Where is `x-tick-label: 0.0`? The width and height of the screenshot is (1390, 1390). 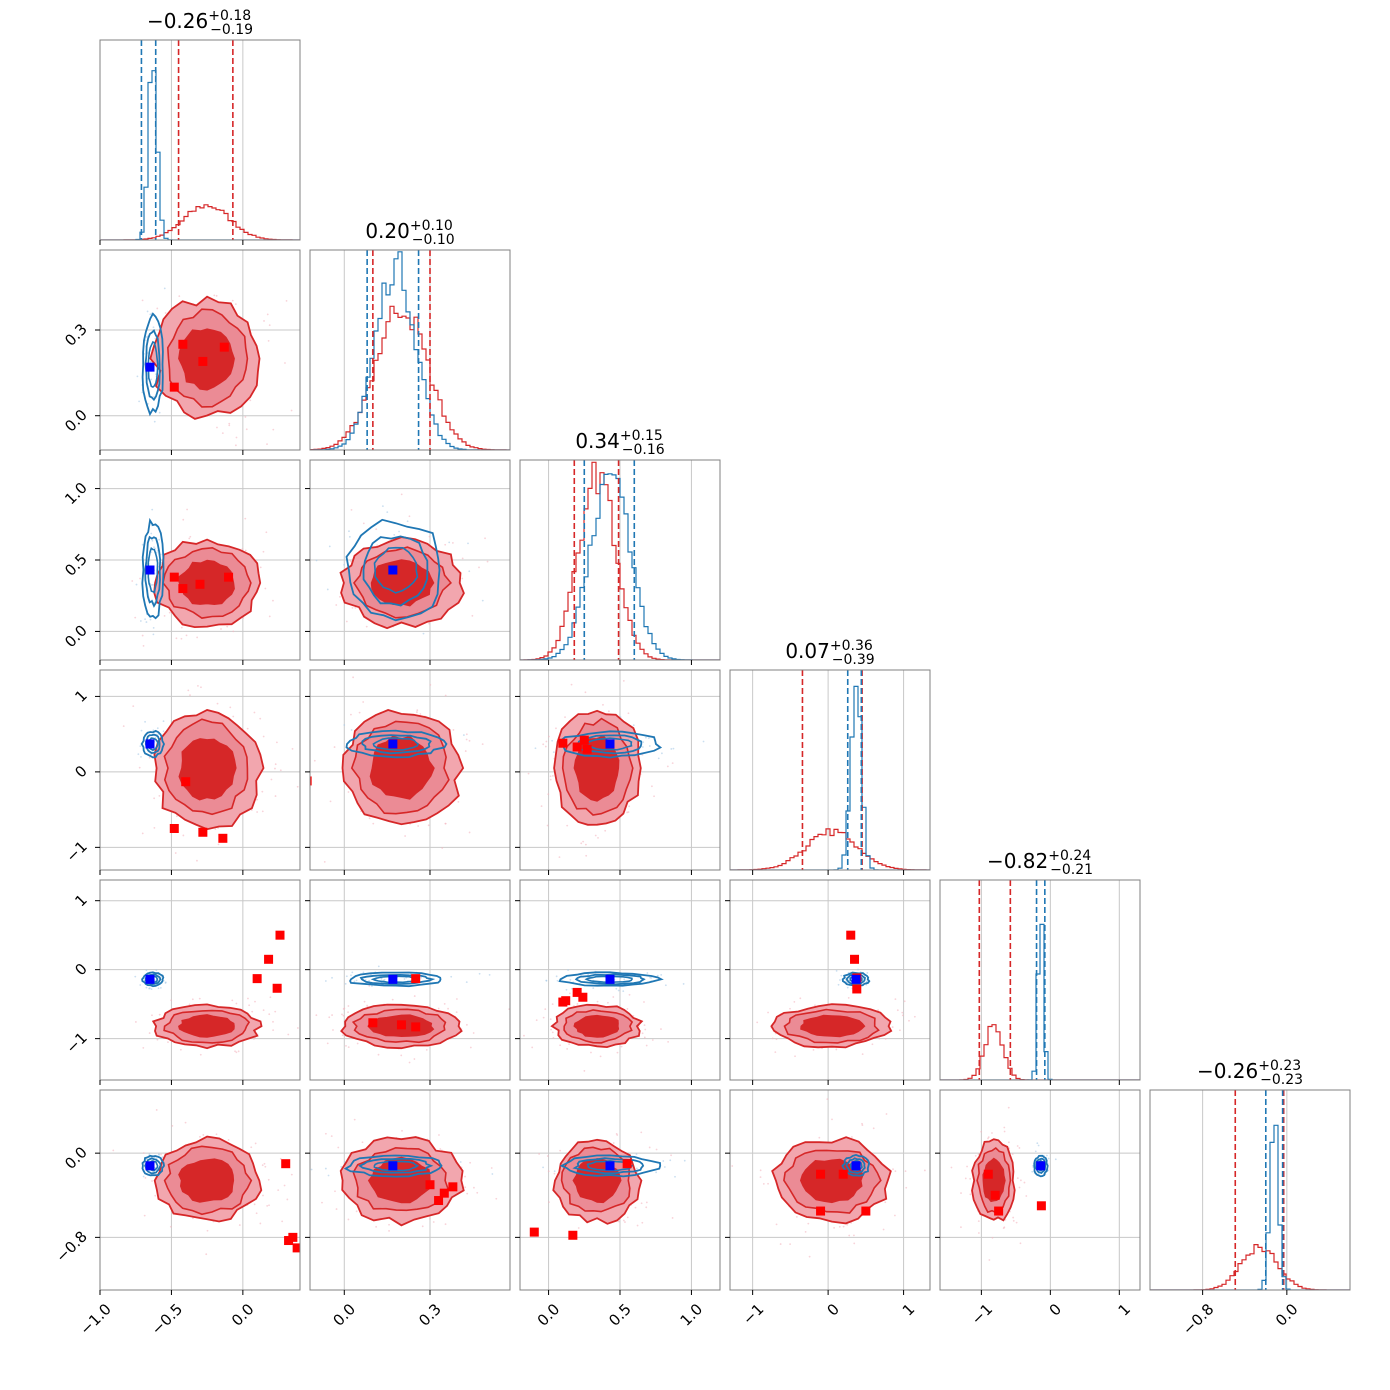
x-tick-label: 0.0 is located at coordinates (1287, 1315).